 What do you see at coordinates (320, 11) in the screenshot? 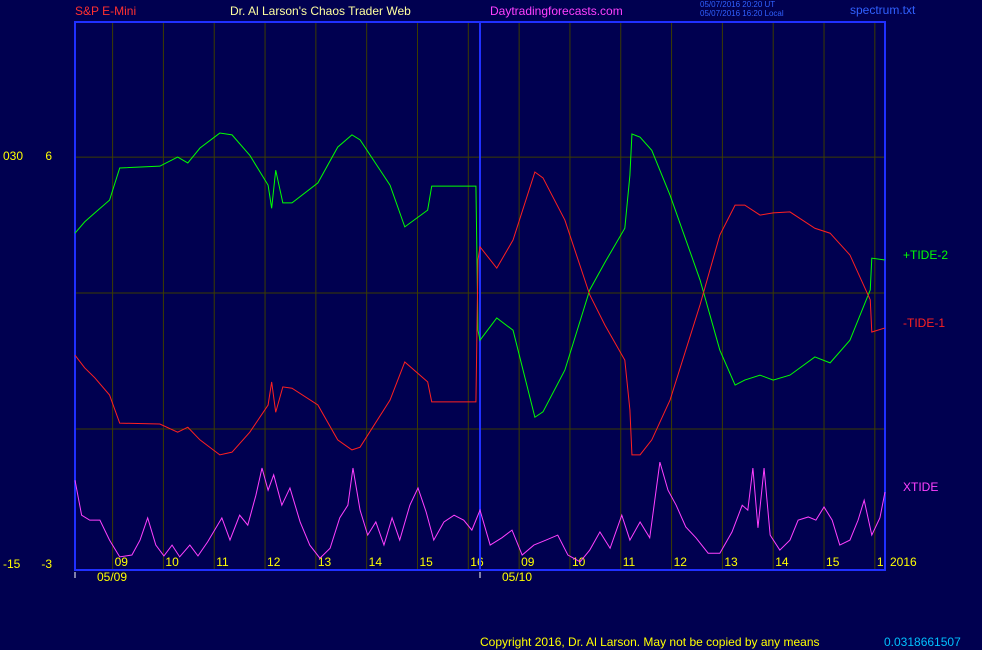
I see `chart-title: Dr. Al Larson's Chaos Trader Web` at bounding box center [320, 11].